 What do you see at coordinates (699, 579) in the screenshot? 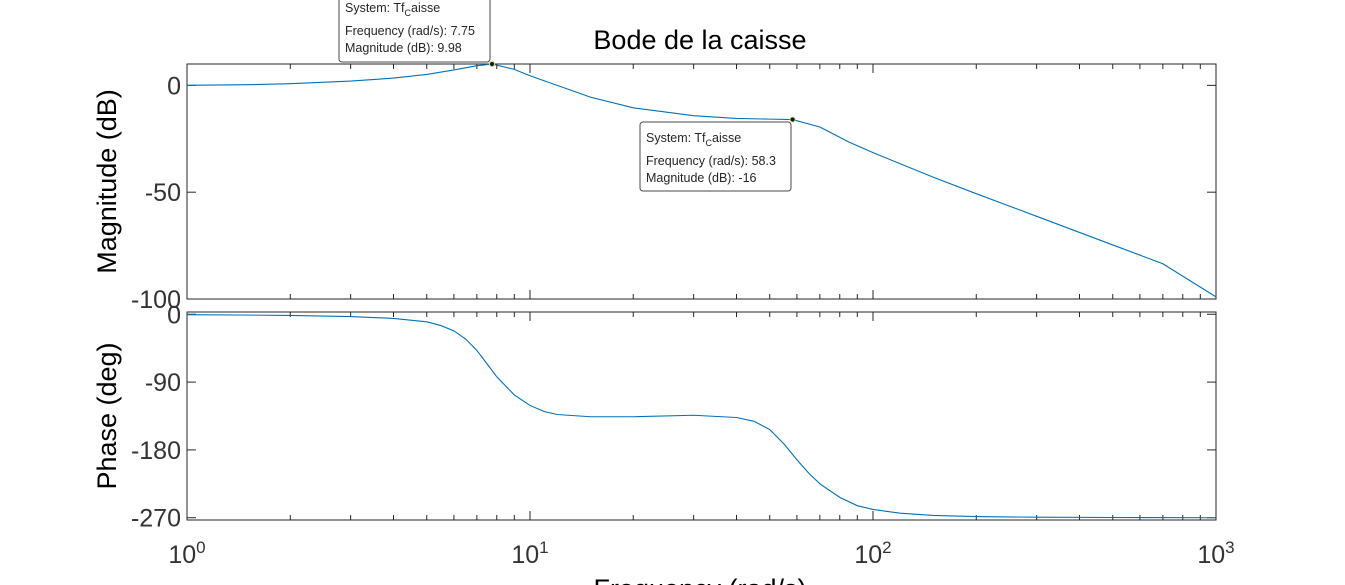
I see `x-axis-label: Frequency (rad/s)` at bounding box center [699, 579].